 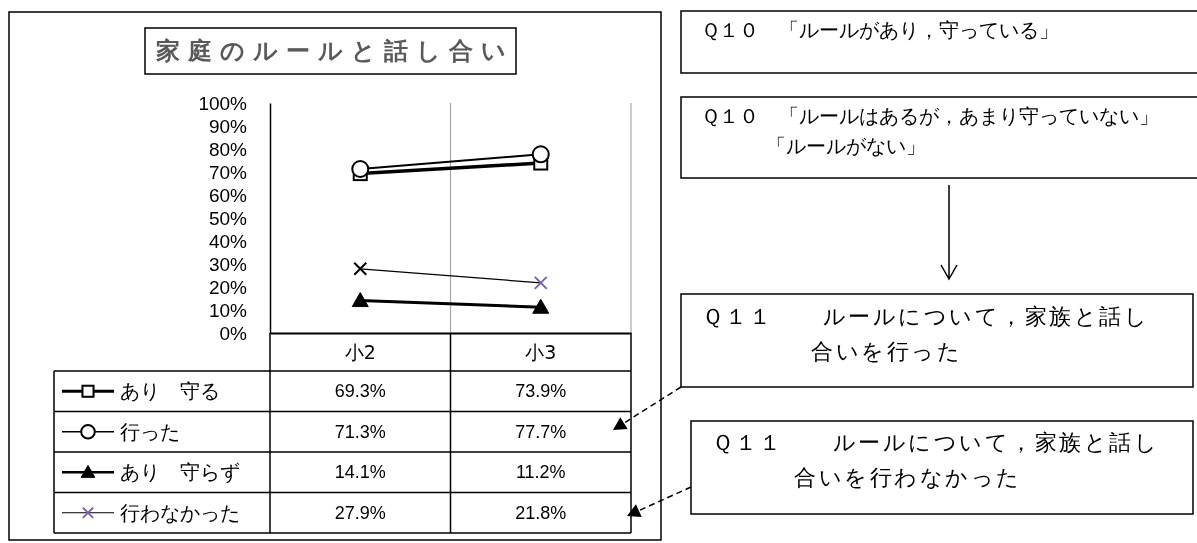 What do you see at coordinates (925, 333) in the screenshot?
I see `text: Ｑ１１ ルールについて，家族と話し合いを行った` at bounding box center [925, 333].